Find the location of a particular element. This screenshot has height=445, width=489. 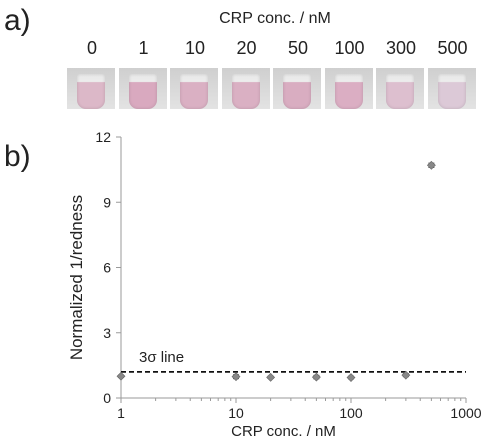

y-tick-label: 0 is located at coordinates (107, 398).